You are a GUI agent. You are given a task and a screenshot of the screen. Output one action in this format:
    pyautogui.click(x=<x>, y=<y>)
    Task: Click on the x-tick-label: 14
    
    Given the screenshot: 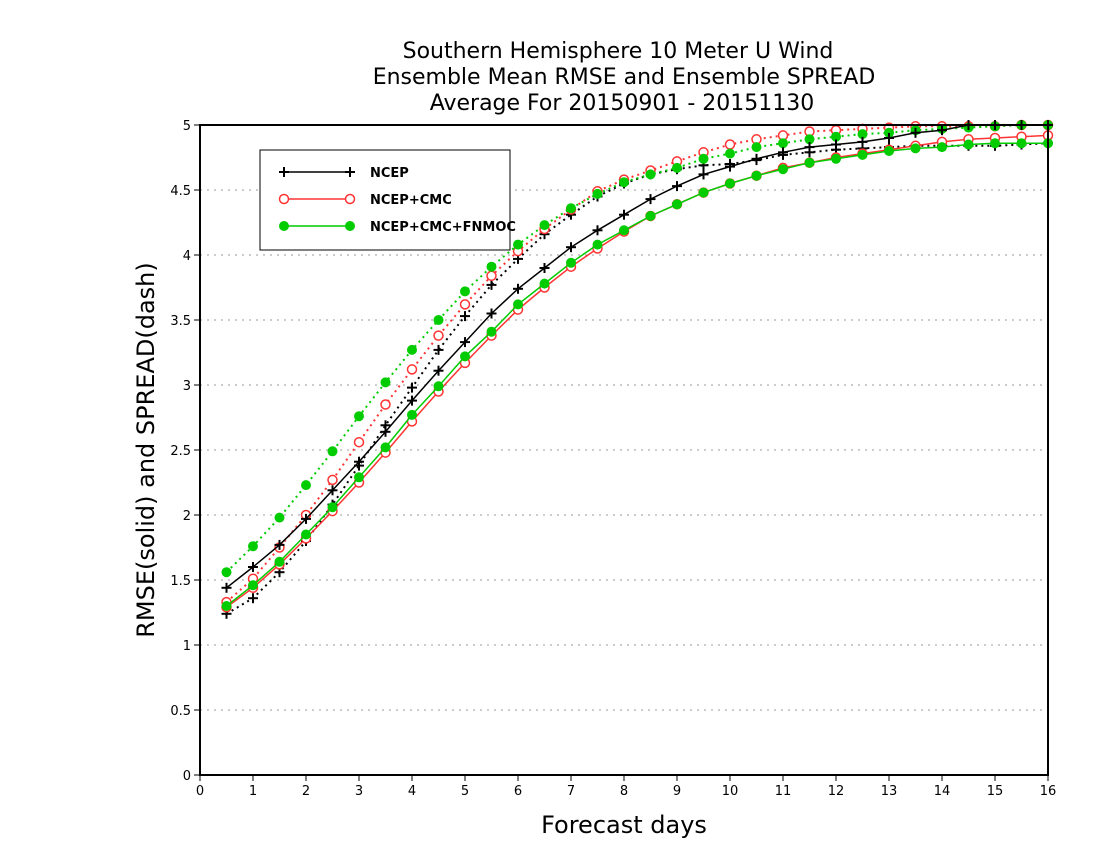 What is the action you would take?
    pyautogui.click(x=942, y=791)
    